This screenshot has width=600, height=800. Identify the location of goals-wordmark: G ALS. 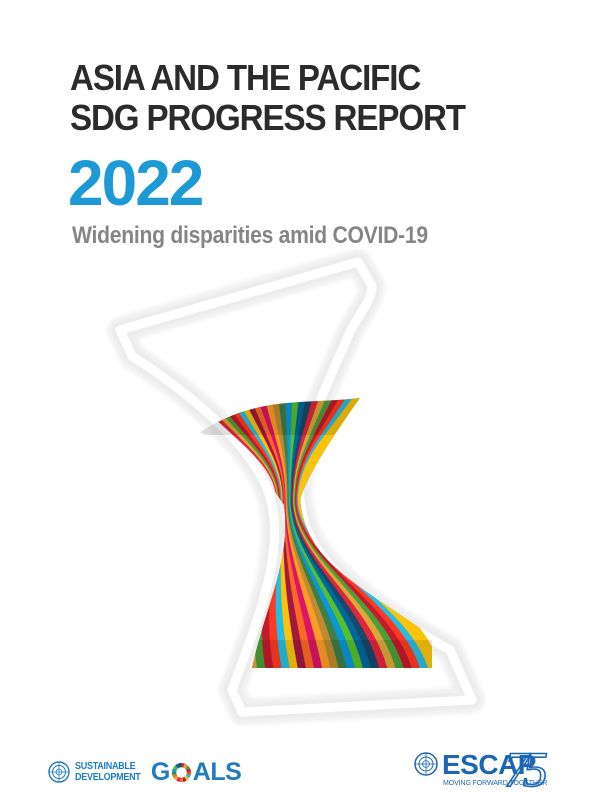
(196, 772).